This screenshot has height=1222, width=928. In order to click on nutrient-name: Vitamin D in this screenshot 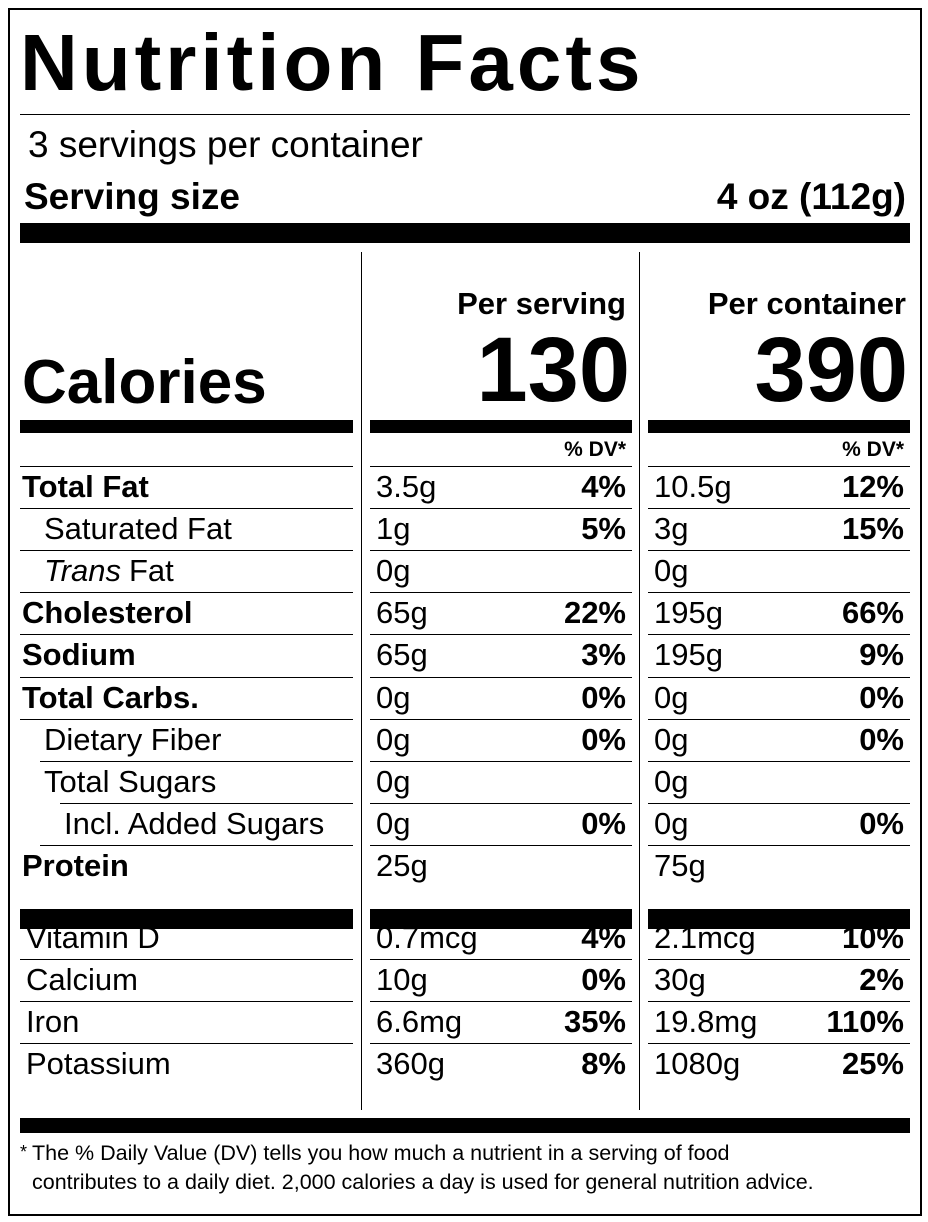, I will do `click(93, 938)`.